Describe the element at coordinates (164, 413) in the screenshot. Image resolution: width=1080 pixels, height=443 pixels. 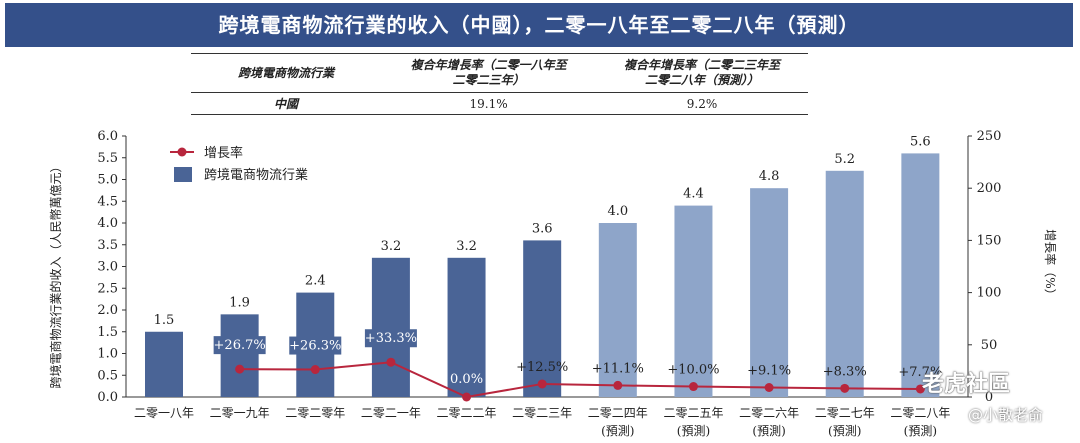
I see `x-tick-label: 二零一八年` at that location.